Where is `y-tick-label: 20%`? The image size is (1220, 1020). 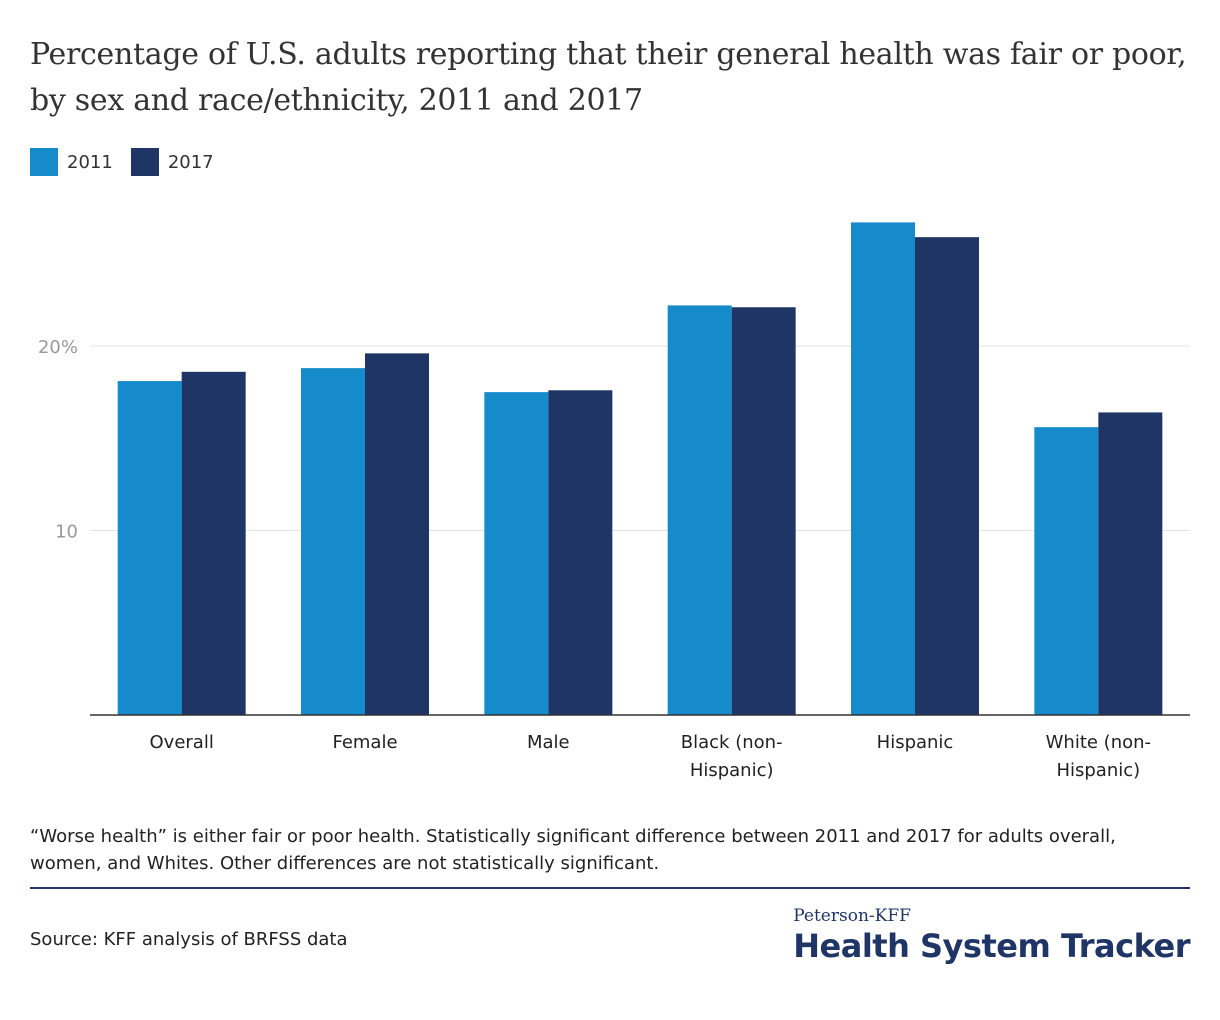
y-tick-label: 20% is located at coordinates (58, 347).